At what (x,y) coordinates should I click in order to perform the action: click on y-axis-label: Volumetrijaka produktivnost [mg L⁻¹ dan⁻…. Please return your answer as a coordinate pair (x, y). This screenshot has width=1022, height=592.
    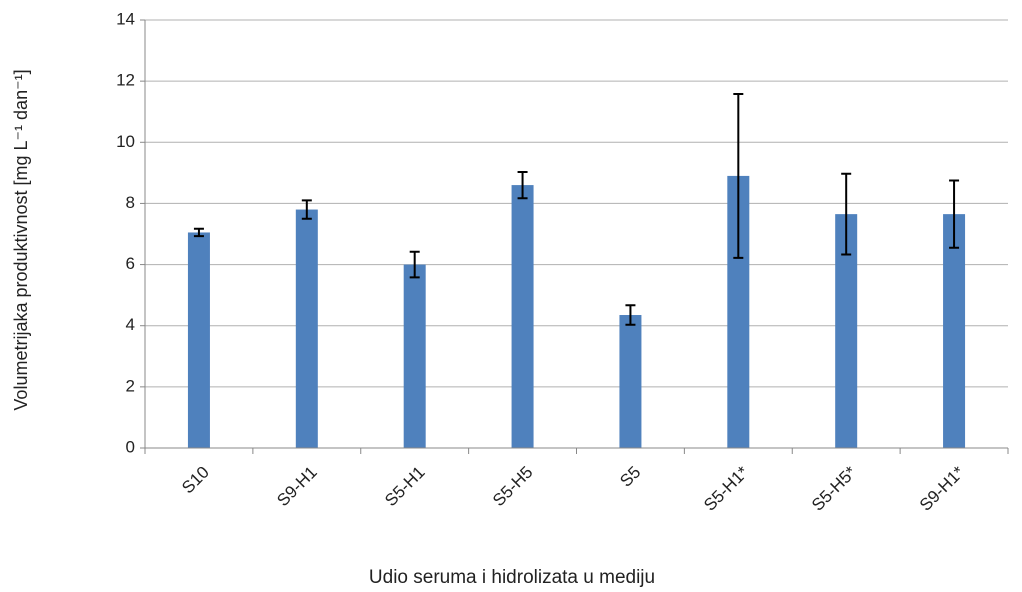
    Looking at the image, I should click on (21, 239).